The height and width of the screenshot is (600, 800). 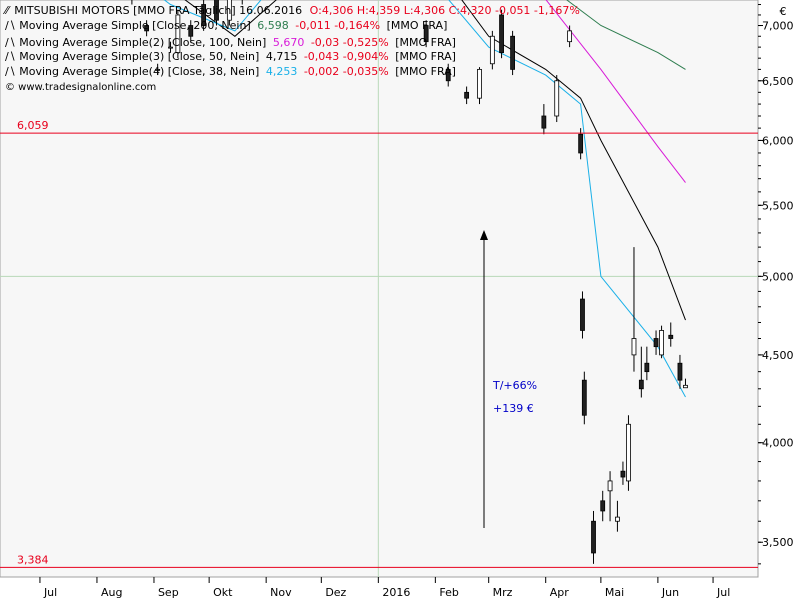 I want to click on level-label: 6,059, so click(x=33, y=125).